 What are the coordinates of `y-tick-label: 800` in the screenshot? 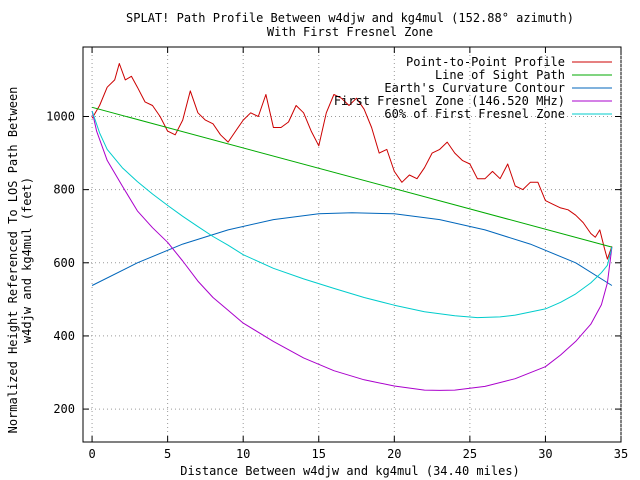 It's located at (64, 190).